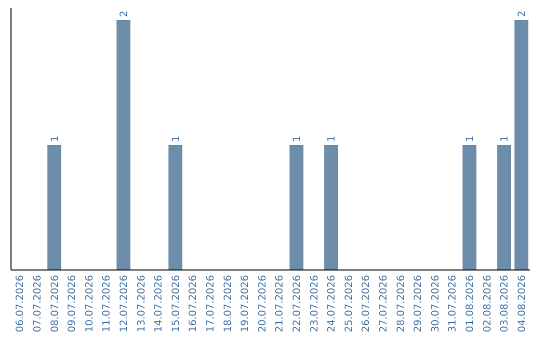 The width and height of the screenshot is (540, 340). I want to click on x-tick-label: 12.07.2026, so click(124, 303).